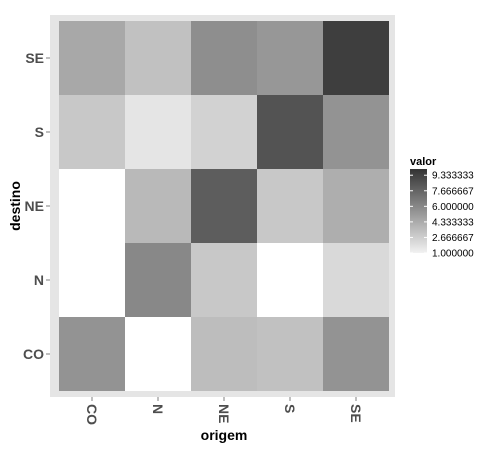 The width and height of the screenshot is (500, 450). I want to click on heatmap-cell-SE-NE, so click(356, 206).